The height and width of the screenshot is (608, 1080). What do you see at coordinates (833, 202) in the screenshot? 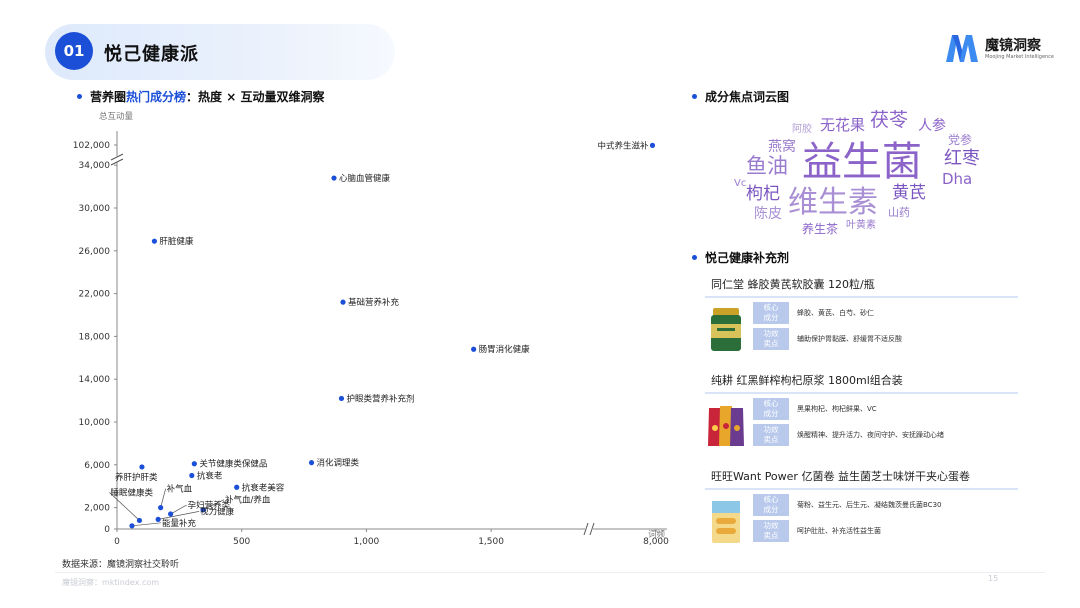
I see `cloud-word: 维生素` at bounding box center [833, 202].